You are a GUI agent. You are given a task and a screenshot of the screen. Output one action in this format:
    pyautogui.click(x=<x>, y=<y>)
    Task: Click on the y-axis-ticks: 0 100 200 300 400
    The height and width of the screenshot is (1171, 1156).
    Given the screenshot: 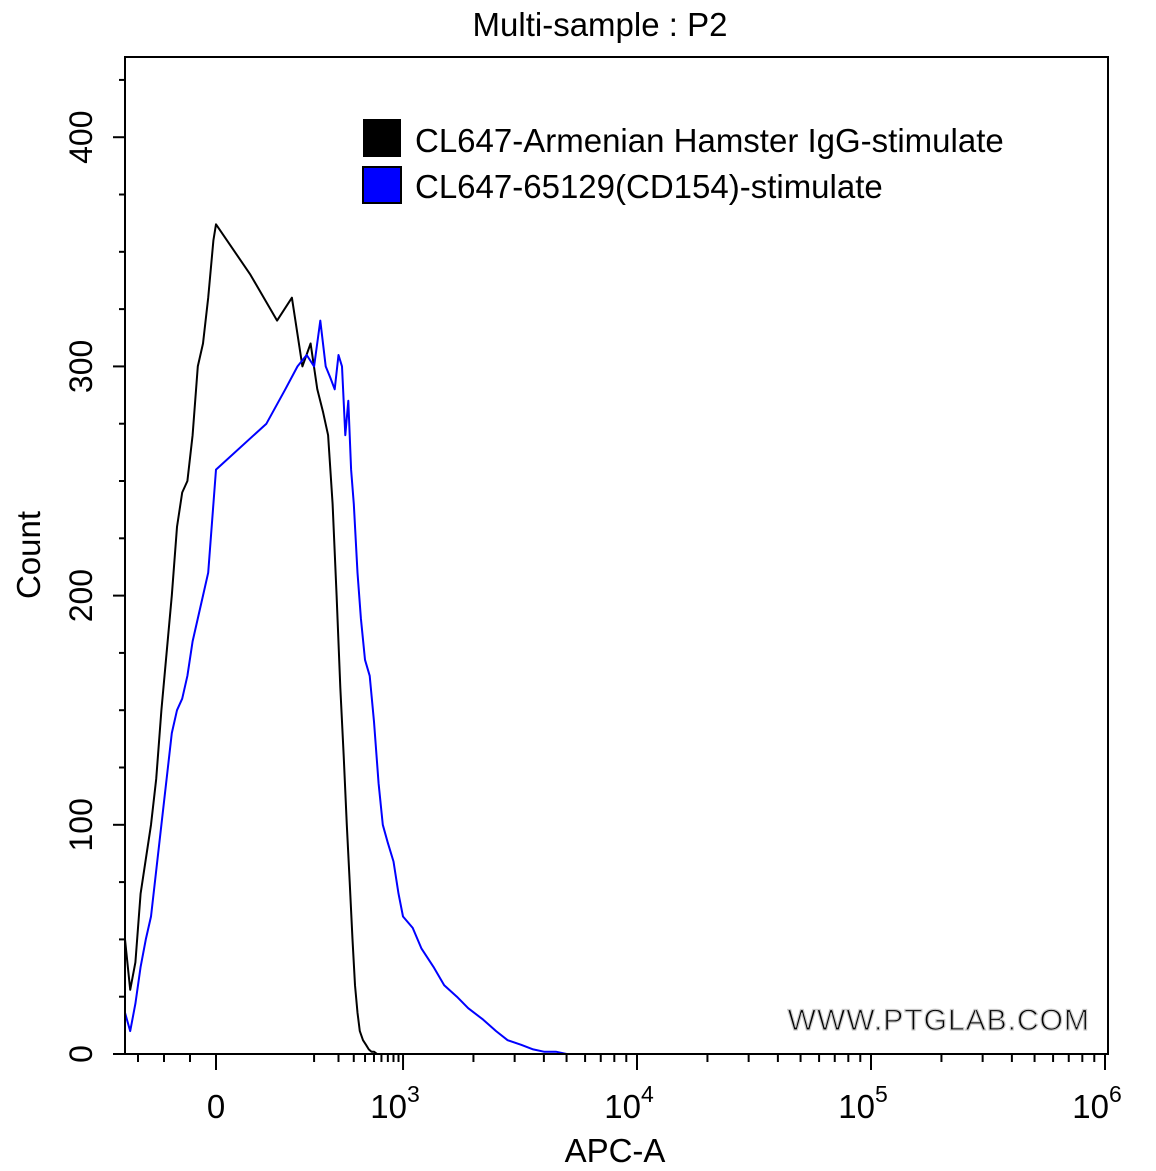 What is the action you would take?
    pyautogui.click(x=94, y=570)
    